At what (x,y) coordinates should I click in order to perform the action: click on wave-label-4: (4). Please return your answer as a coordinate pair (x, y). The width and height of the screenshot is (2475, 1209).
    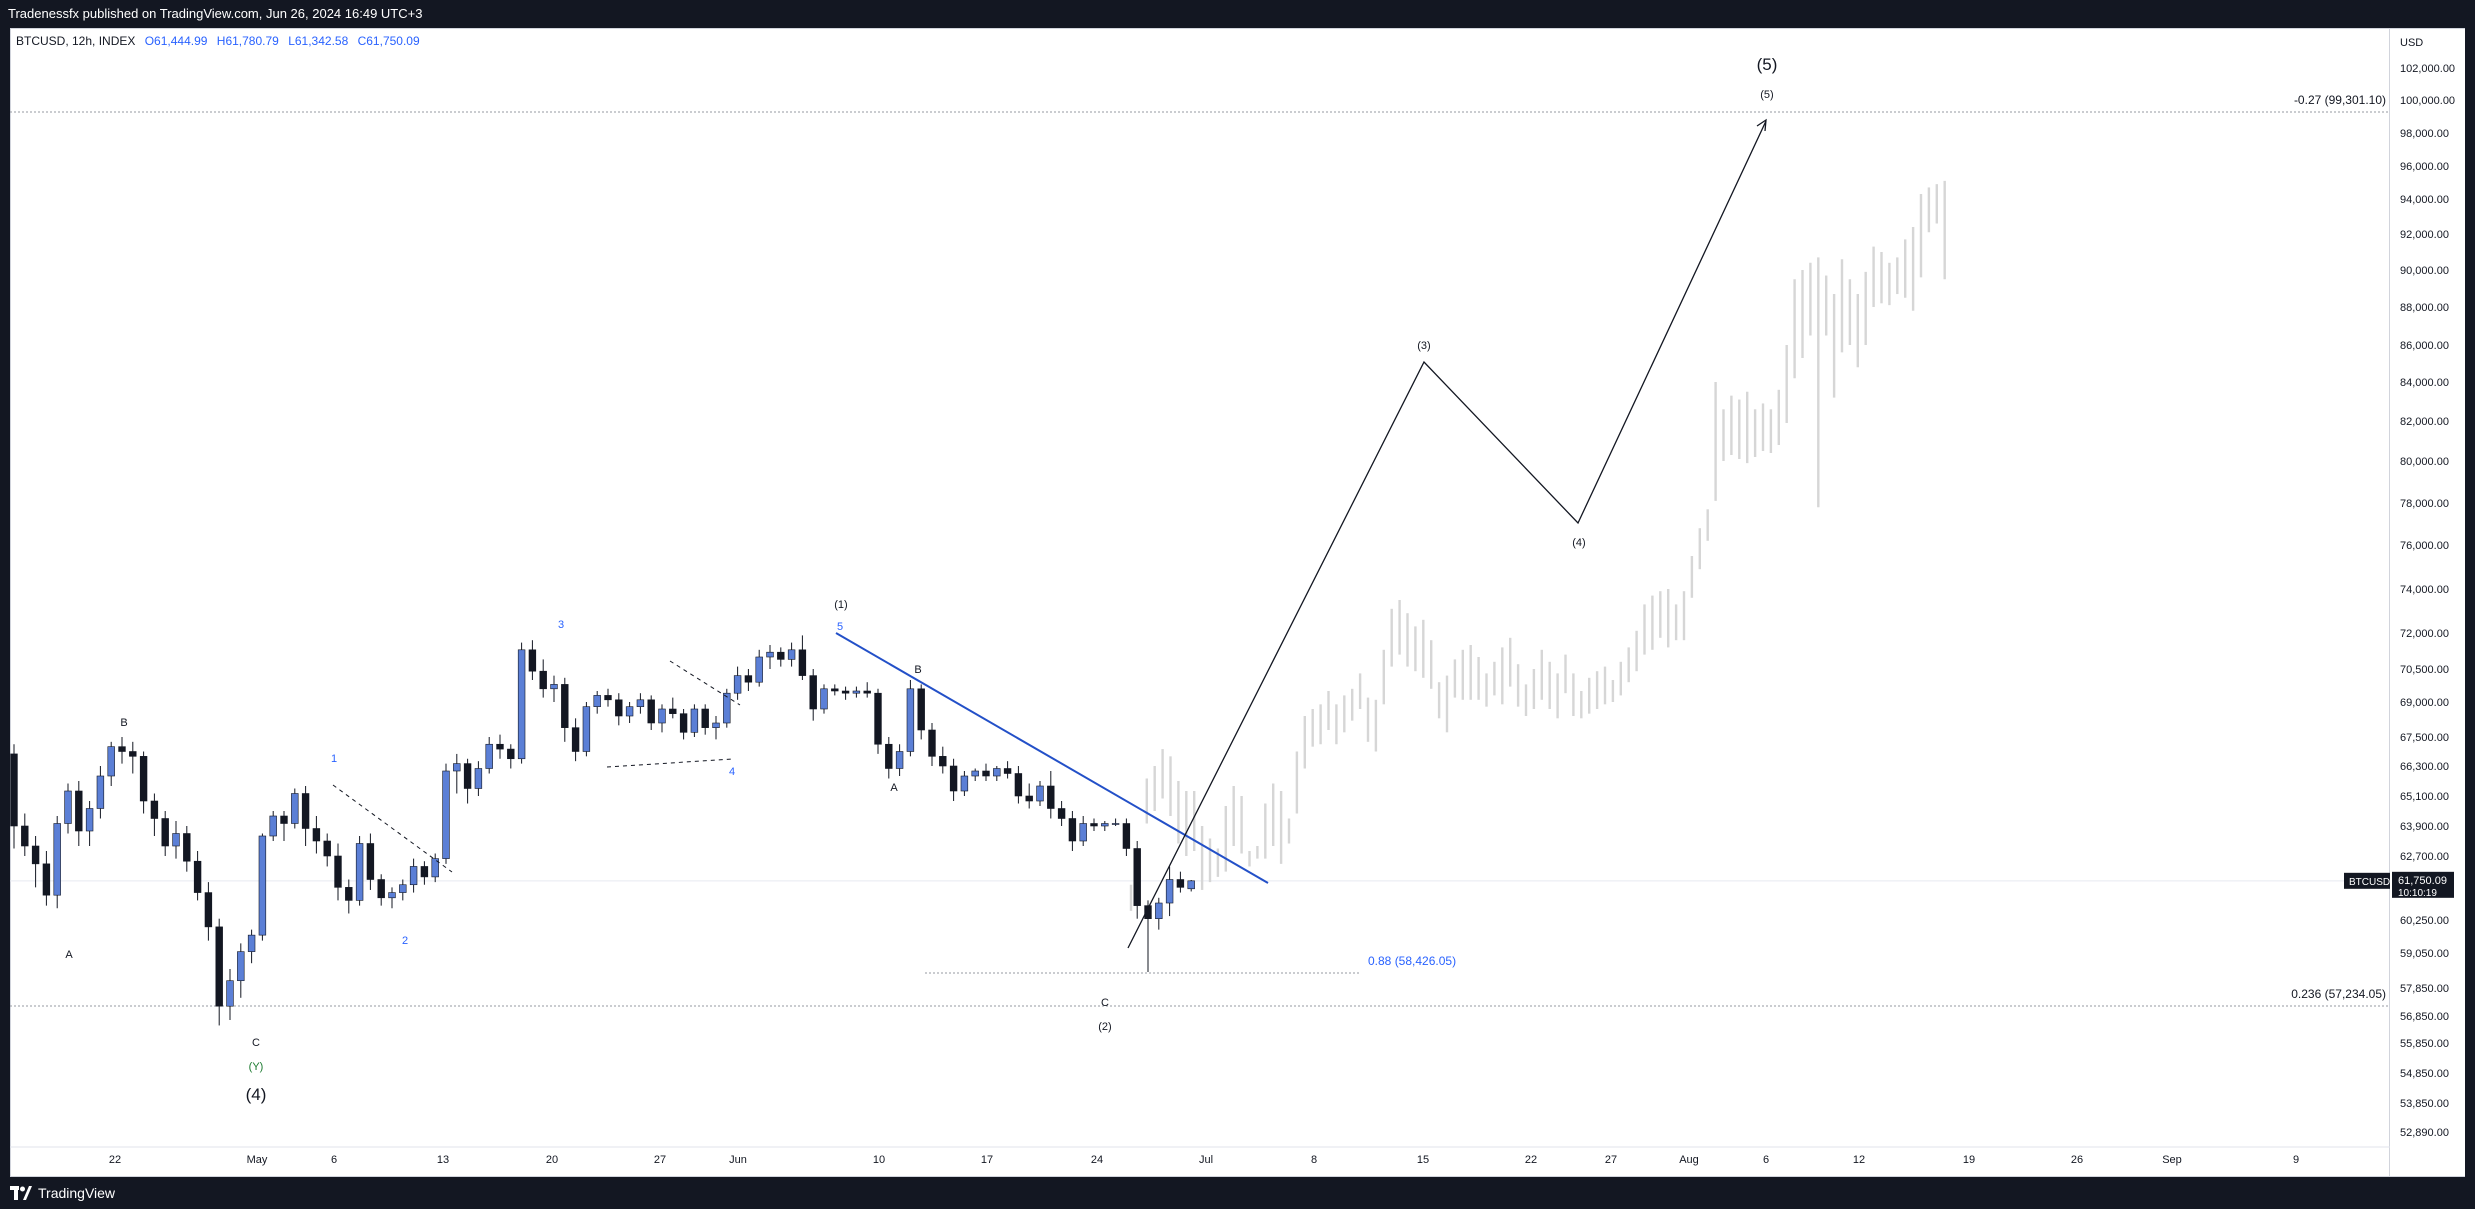
    Looking at the image, I should click on (1578, 543).